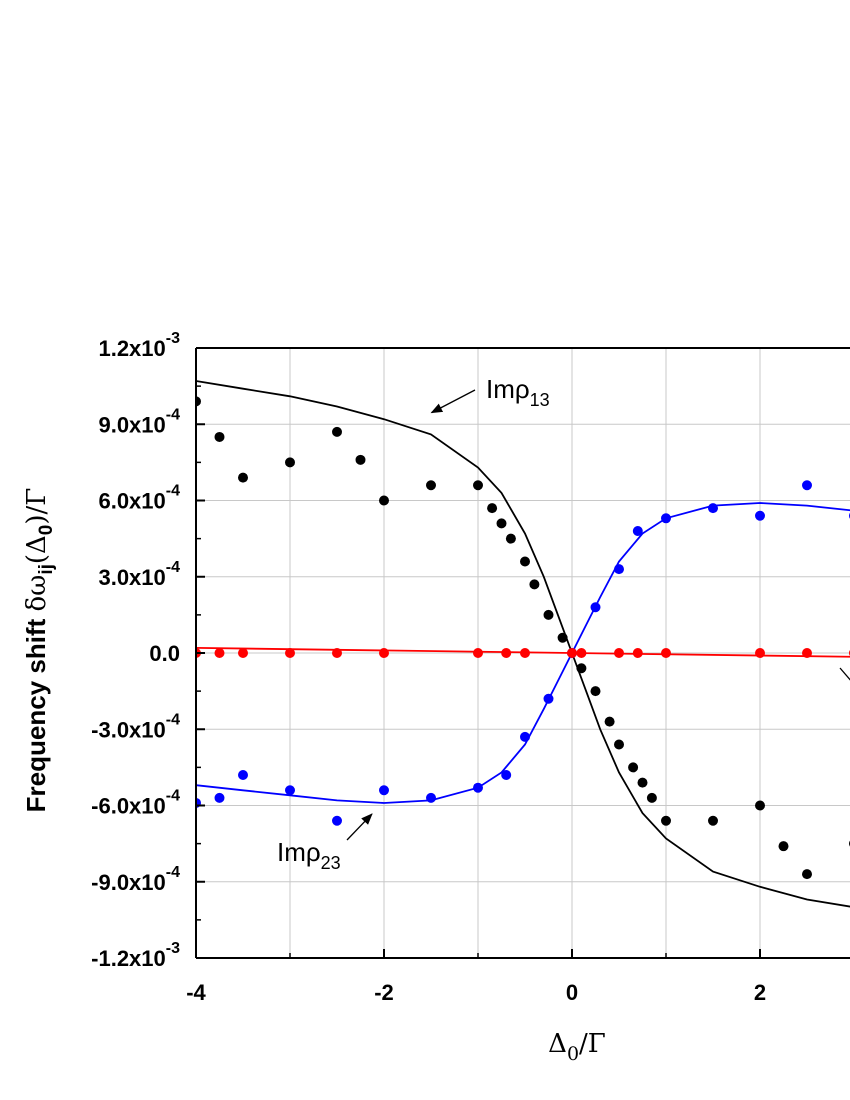 This screenshot has width=850, height=1100. What do you see at coordinates (39, 650) in the screenshot?
I see `y-axis-label: Frequency shift δωij(Δ0)/Γ` at bounding box center [39, 650].